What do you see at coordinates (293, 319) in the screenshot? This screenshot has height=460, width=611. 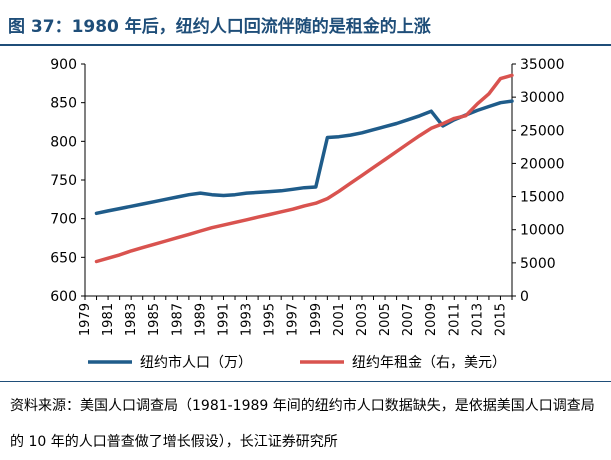 I see `x-tick-label: 1997` at bounding box center [293, 319].